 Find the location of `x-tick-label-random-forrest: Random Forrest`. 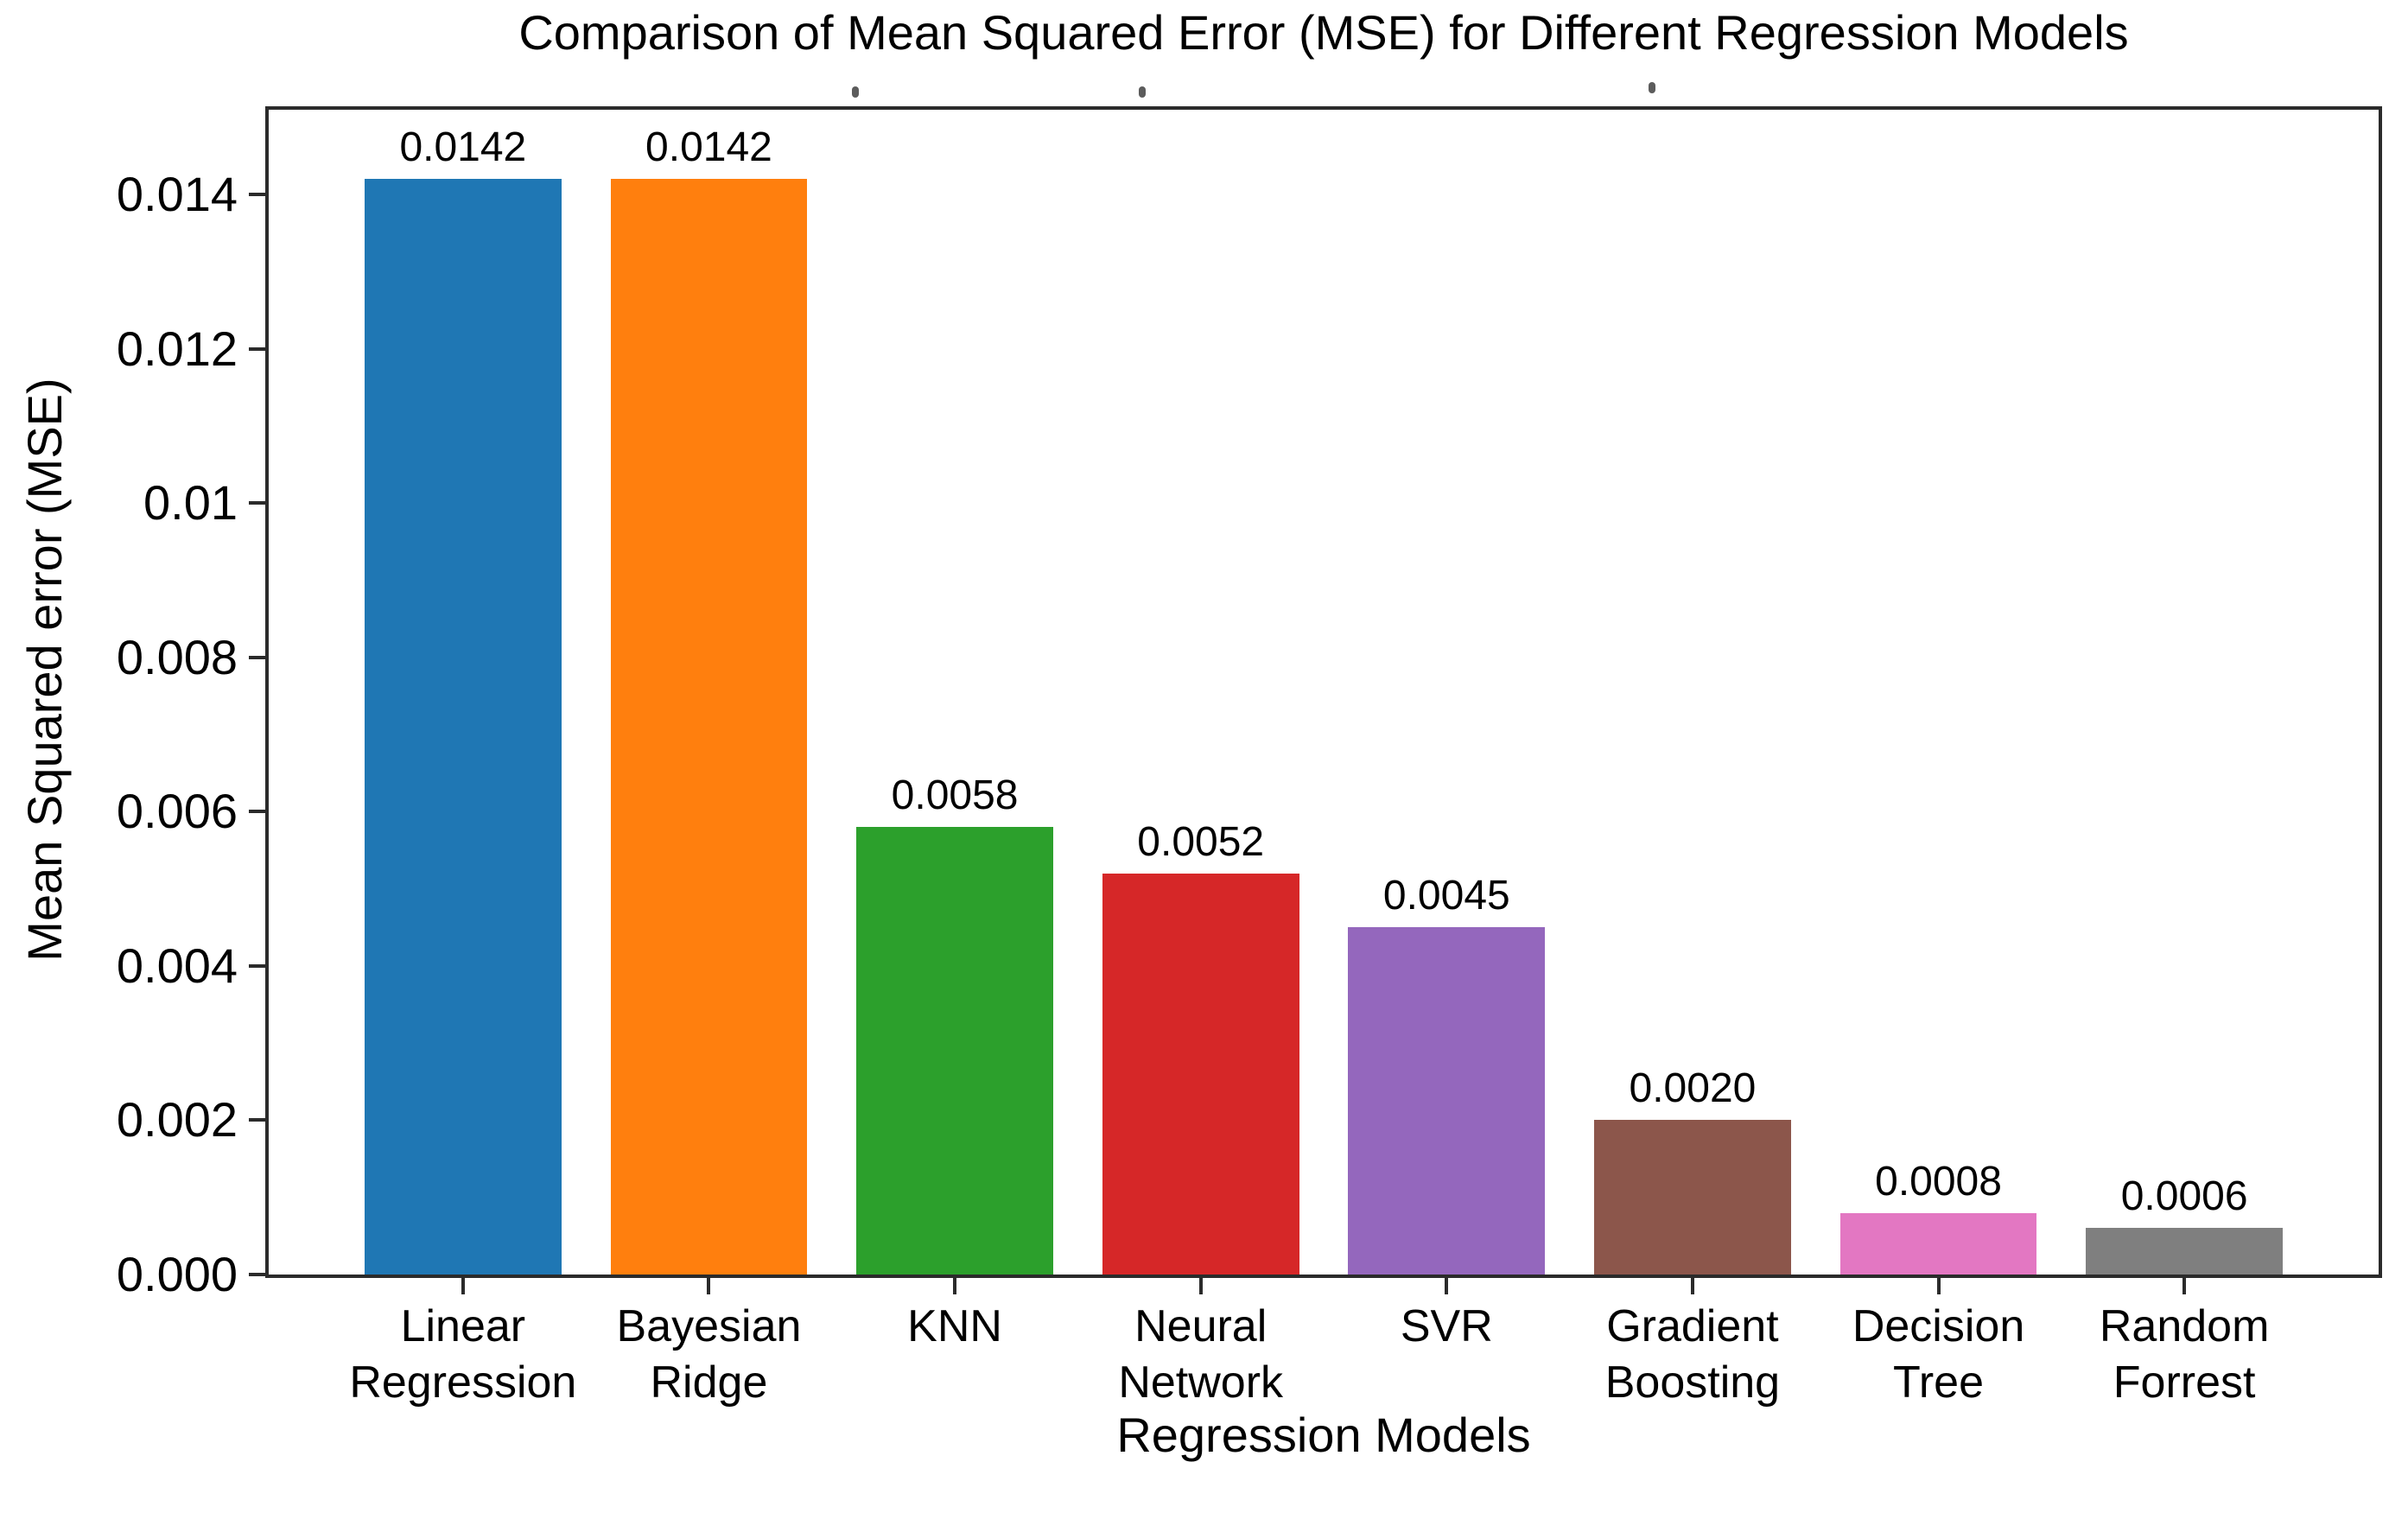

x-tick-label-random-forrest: Random Forrest is located at coordinates (2184, 1354).